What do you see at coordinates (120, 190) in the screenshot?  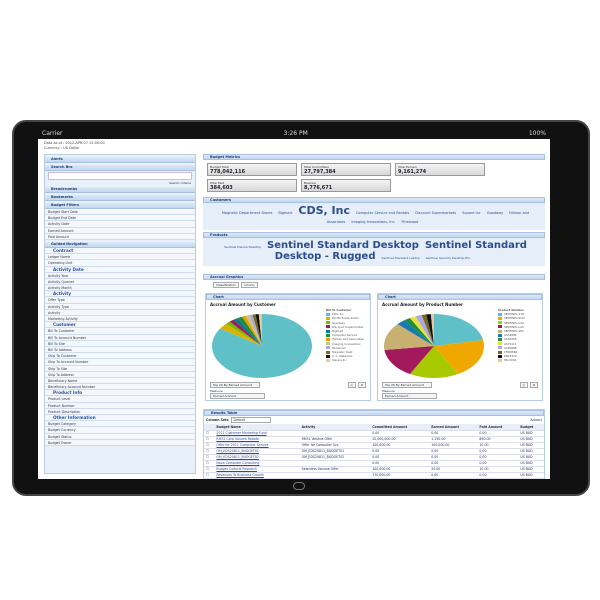 I see `sidebar-section-header: Breadcrumbs` at bounding box center [120, 190].